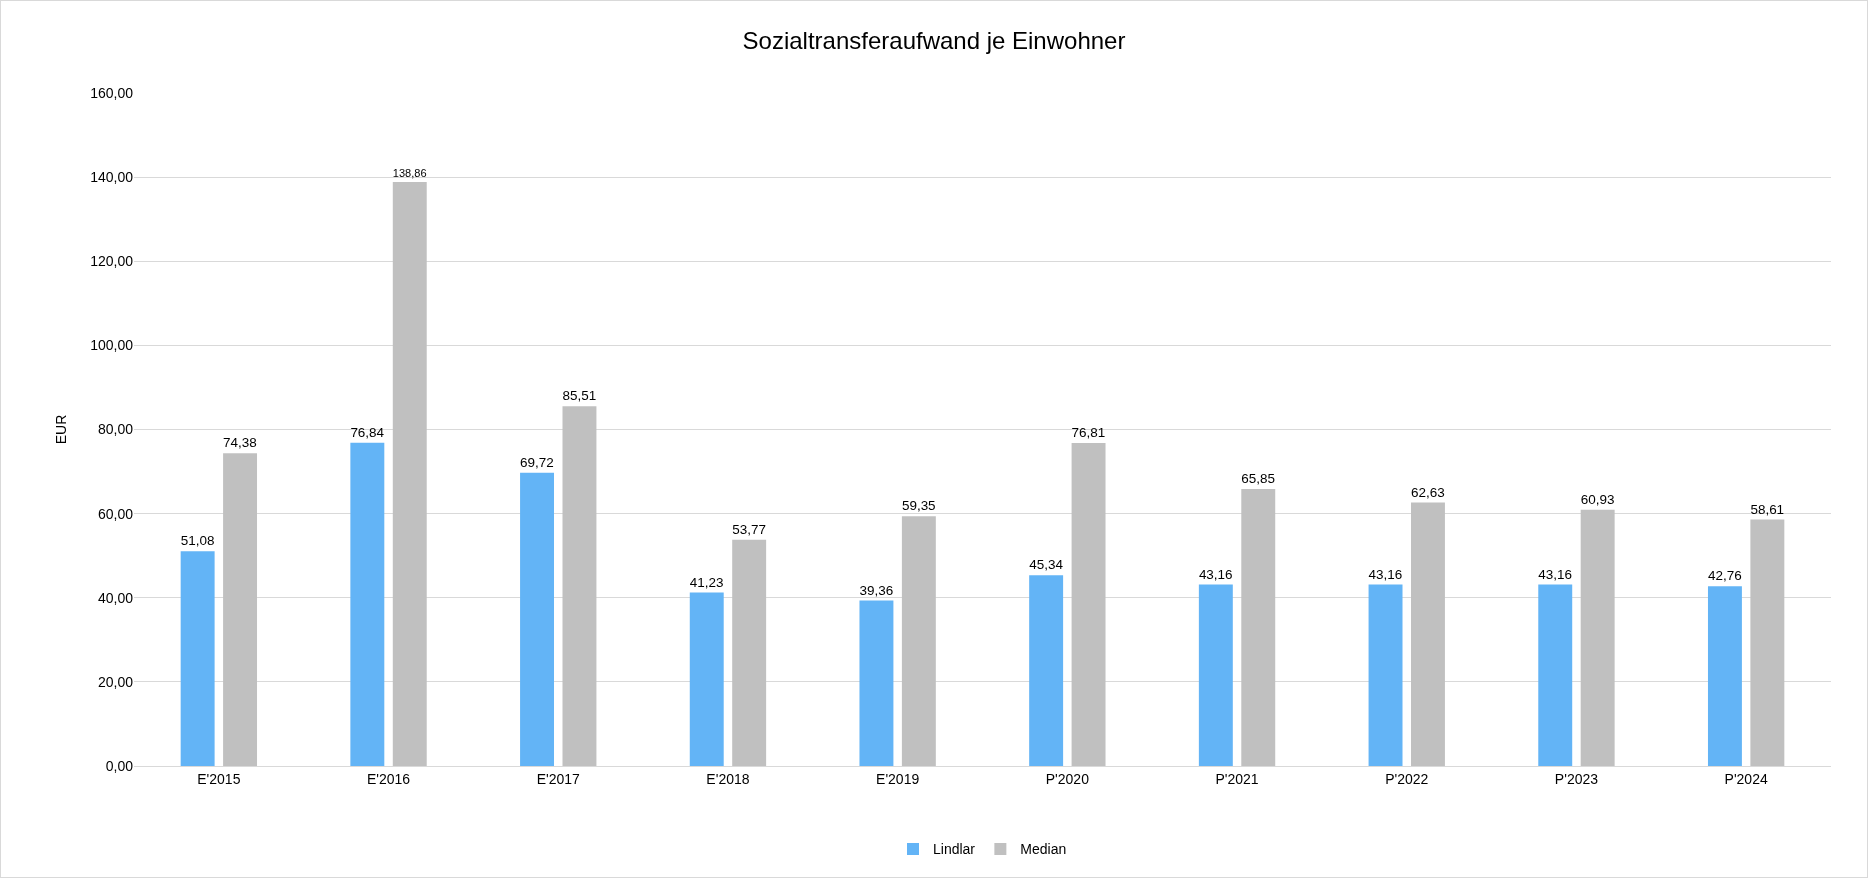 The width and height of the screenshot is (1868, 878). Describe the element at coordinates (1088, 433) in the screenshot. I see `data-label: 76,81` at that location.